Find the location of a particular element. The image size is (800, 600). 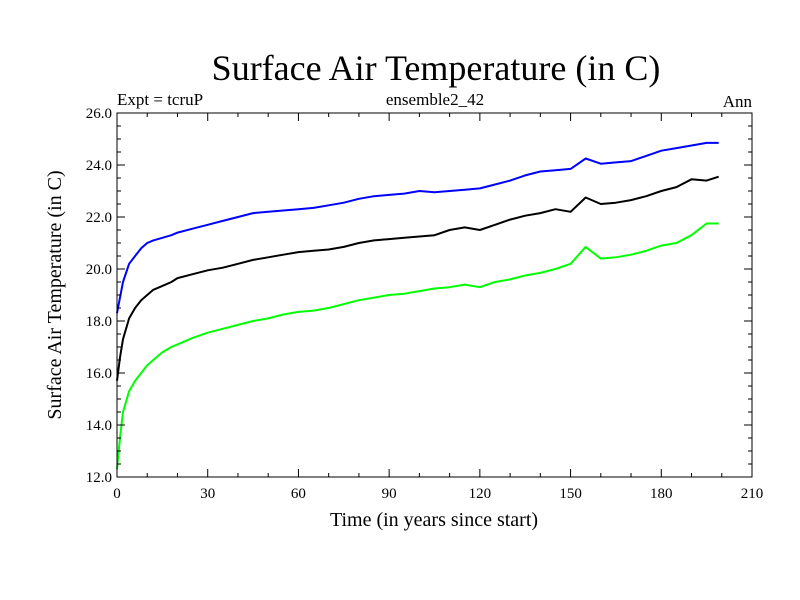

x-tick-label: 210 is located at coordinates (752, 494).